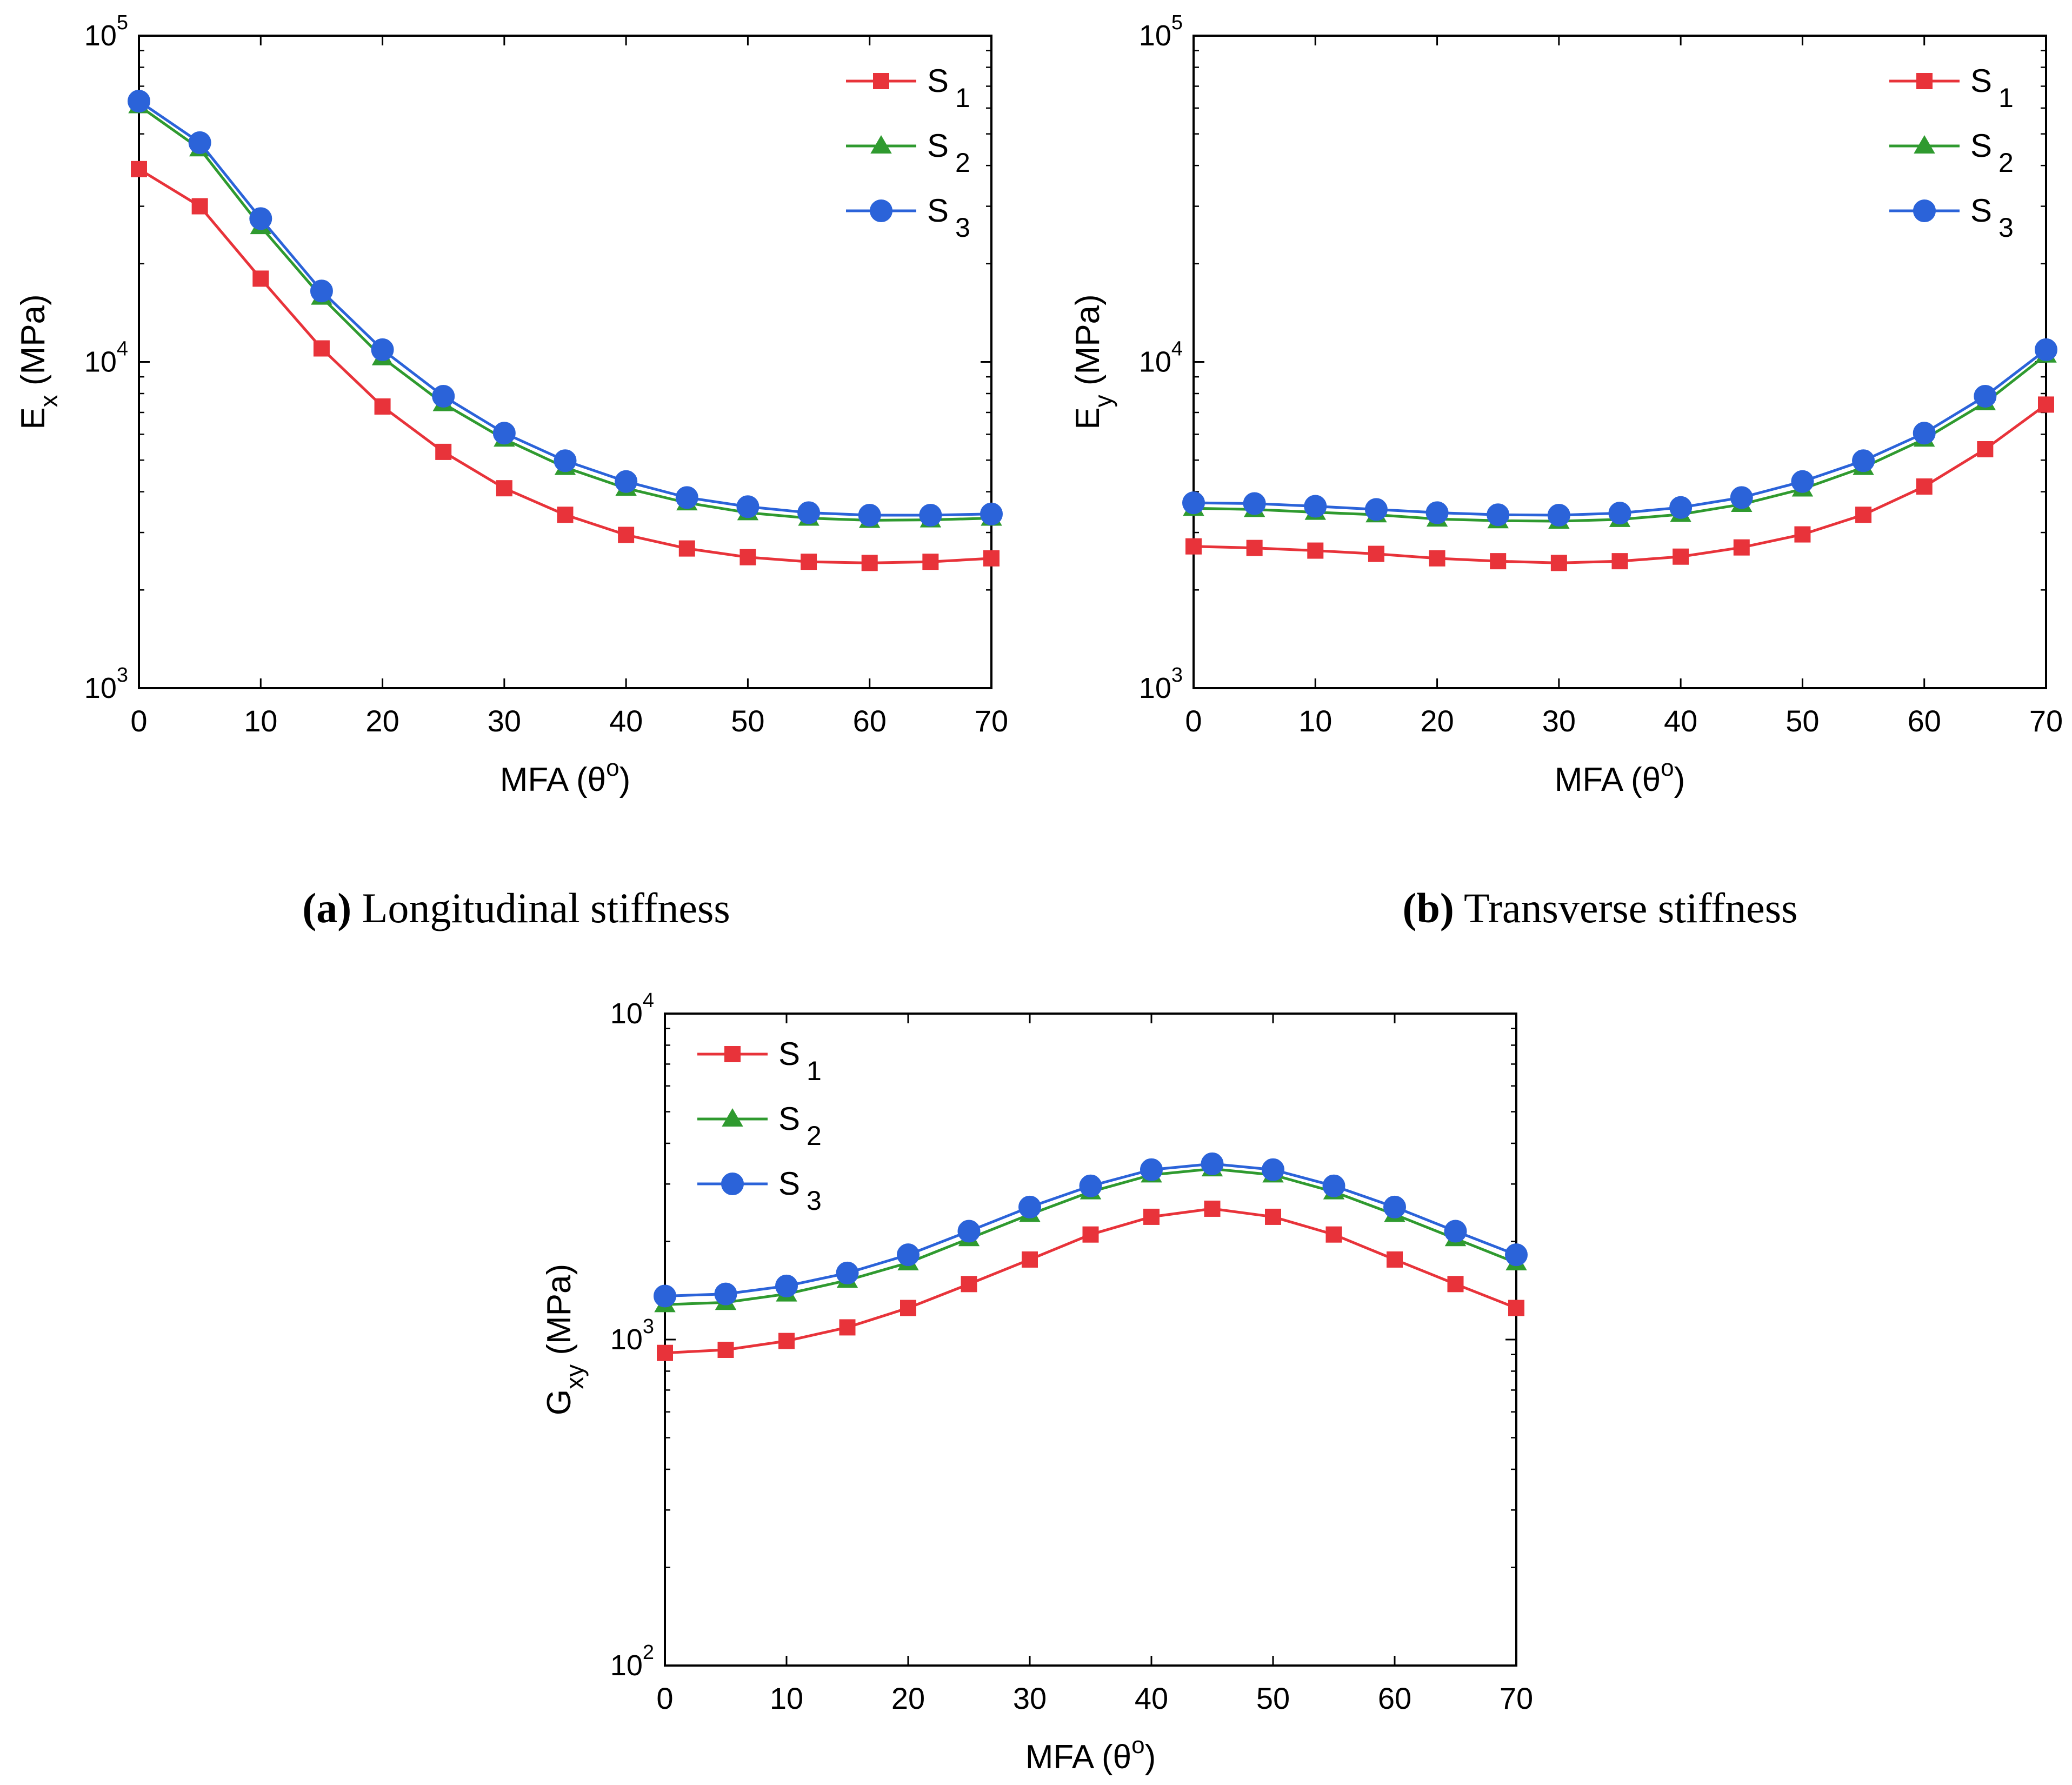 The height and width of the screenshot is (1785, 2072). Describe the element at coordinates (553, 779) in the screenshot. I see `chart-a-x-axis-label-main: MFA (θ` at that location.